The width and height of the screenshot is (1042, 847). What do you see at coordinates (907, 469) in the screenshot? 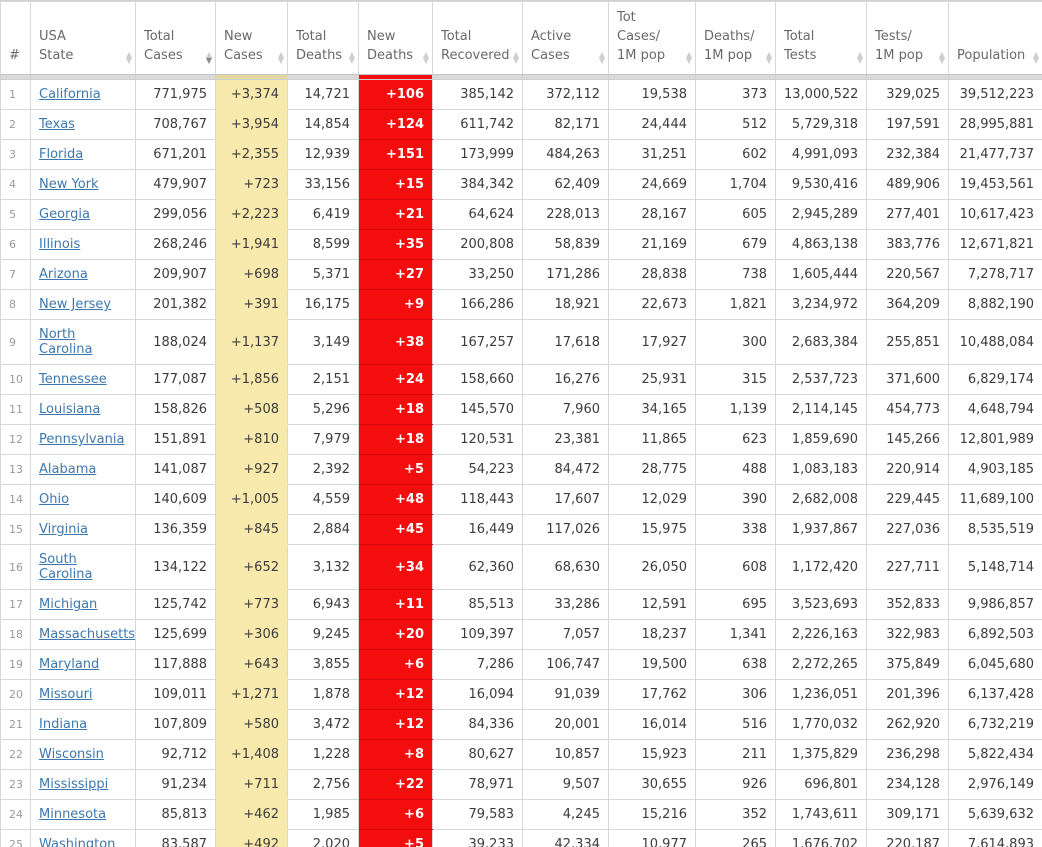
I see `cell-tests_per_1m: 220,914` at bounding box center [907, 469].